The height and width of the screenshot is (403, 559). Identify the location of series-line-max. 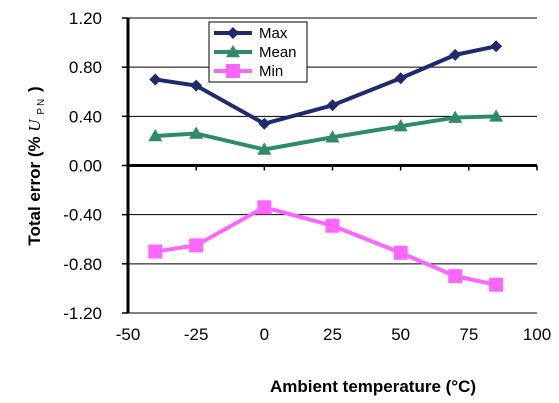
(325, 85).